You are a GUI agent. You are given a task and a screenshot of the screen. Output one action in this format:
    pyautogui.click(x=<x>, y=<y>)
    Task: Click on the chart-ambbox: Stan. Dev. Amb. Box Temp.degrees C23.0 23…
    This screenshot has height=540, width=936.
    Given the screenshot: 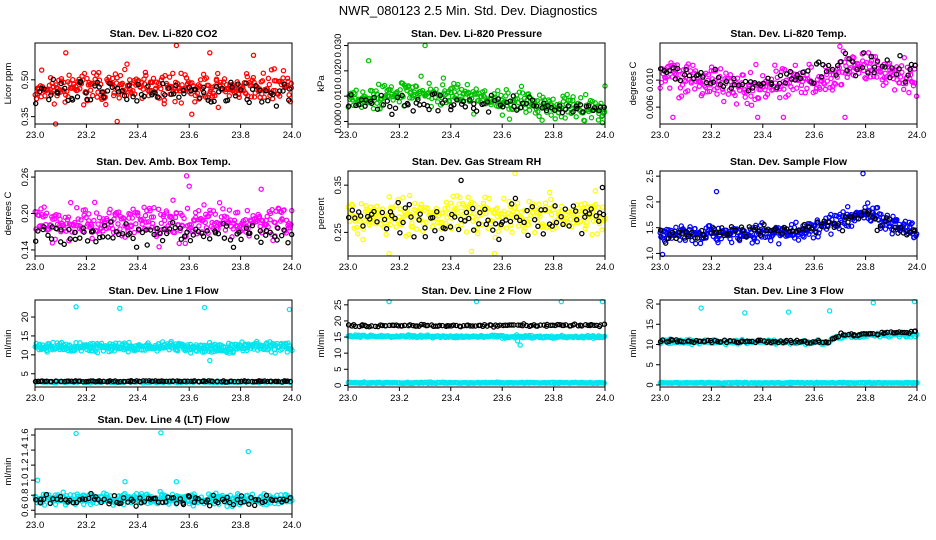 What is the action you would take?
    pyautogui.click(x=152, y=214)
    